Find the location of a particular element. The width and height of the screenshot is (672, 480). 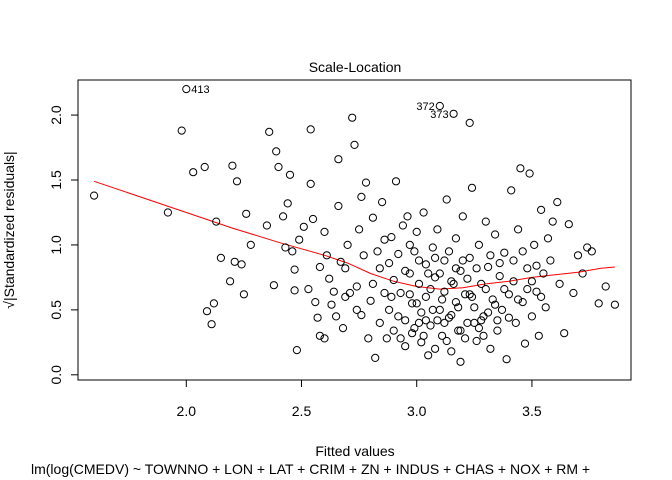

outlier-label: 413 is located at coordinates (200, 90).